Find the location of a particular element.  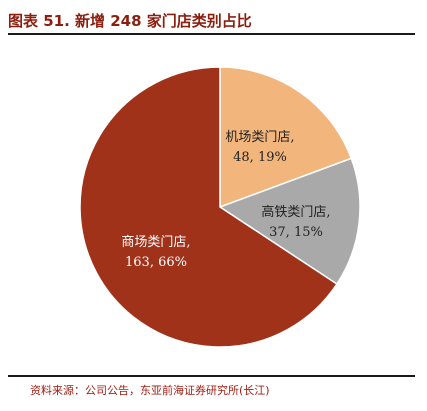

pie-slice-label-3: 商场类门店, 163, 66% is located at coordinates (155, 252).